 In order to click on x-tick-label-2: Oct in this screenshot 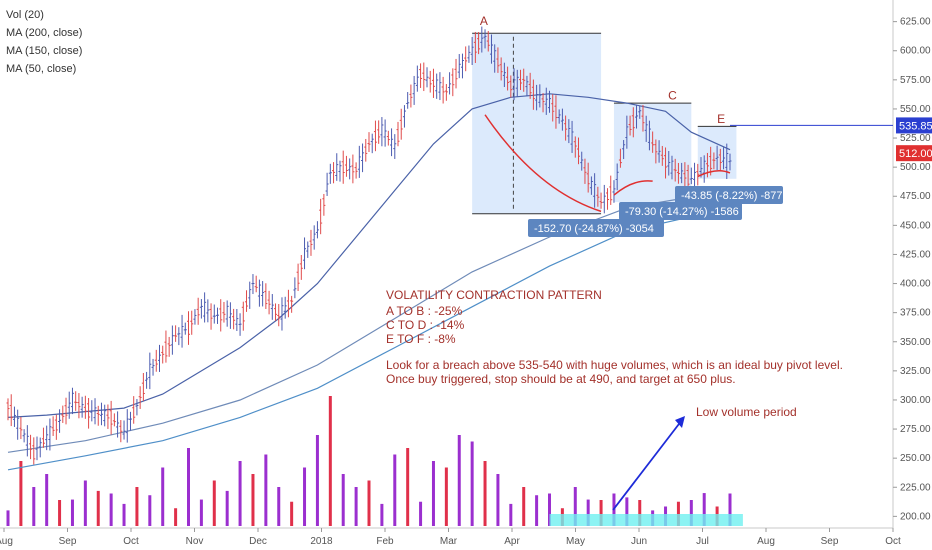, I will do `click(131, 541)`.